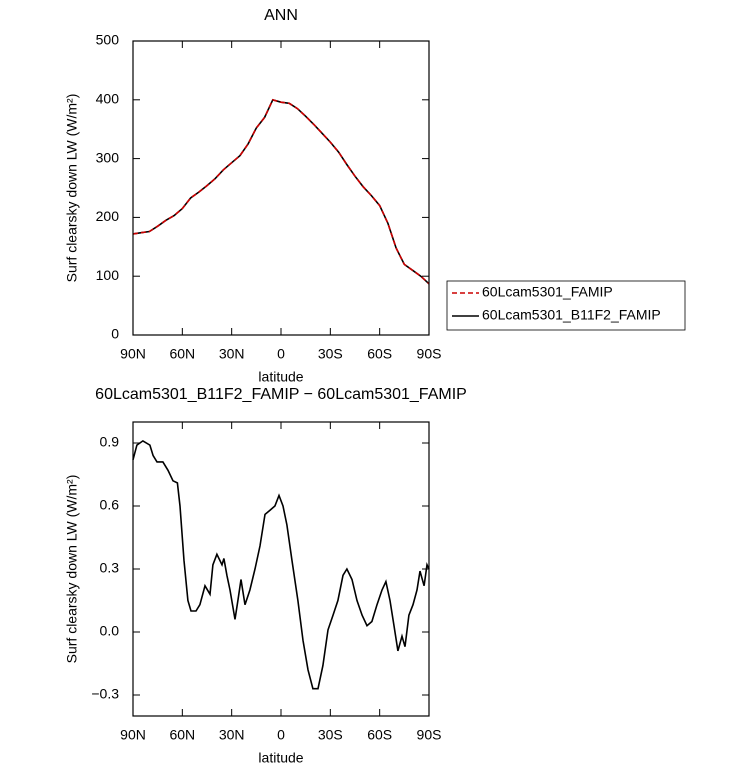 The image size is (733, 777). I want to click on legend-label: 60Lcam5301_FAMIP, so click(547, 292).